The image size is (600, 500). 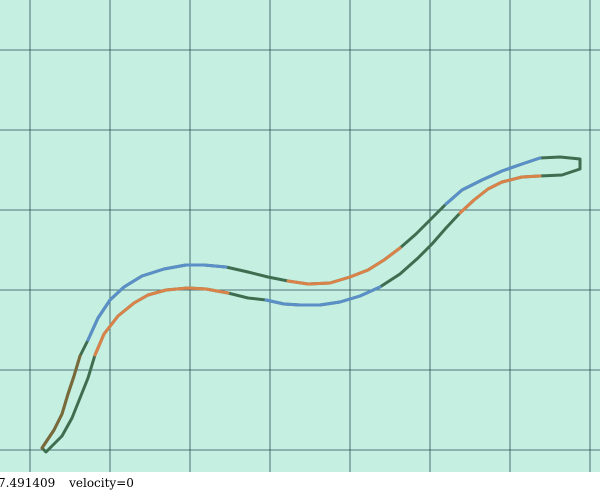 What do you see at coordinates (344, 266) in the screenshot?
I see `track-segment-orange-middle` at bounding box center [344, 266].